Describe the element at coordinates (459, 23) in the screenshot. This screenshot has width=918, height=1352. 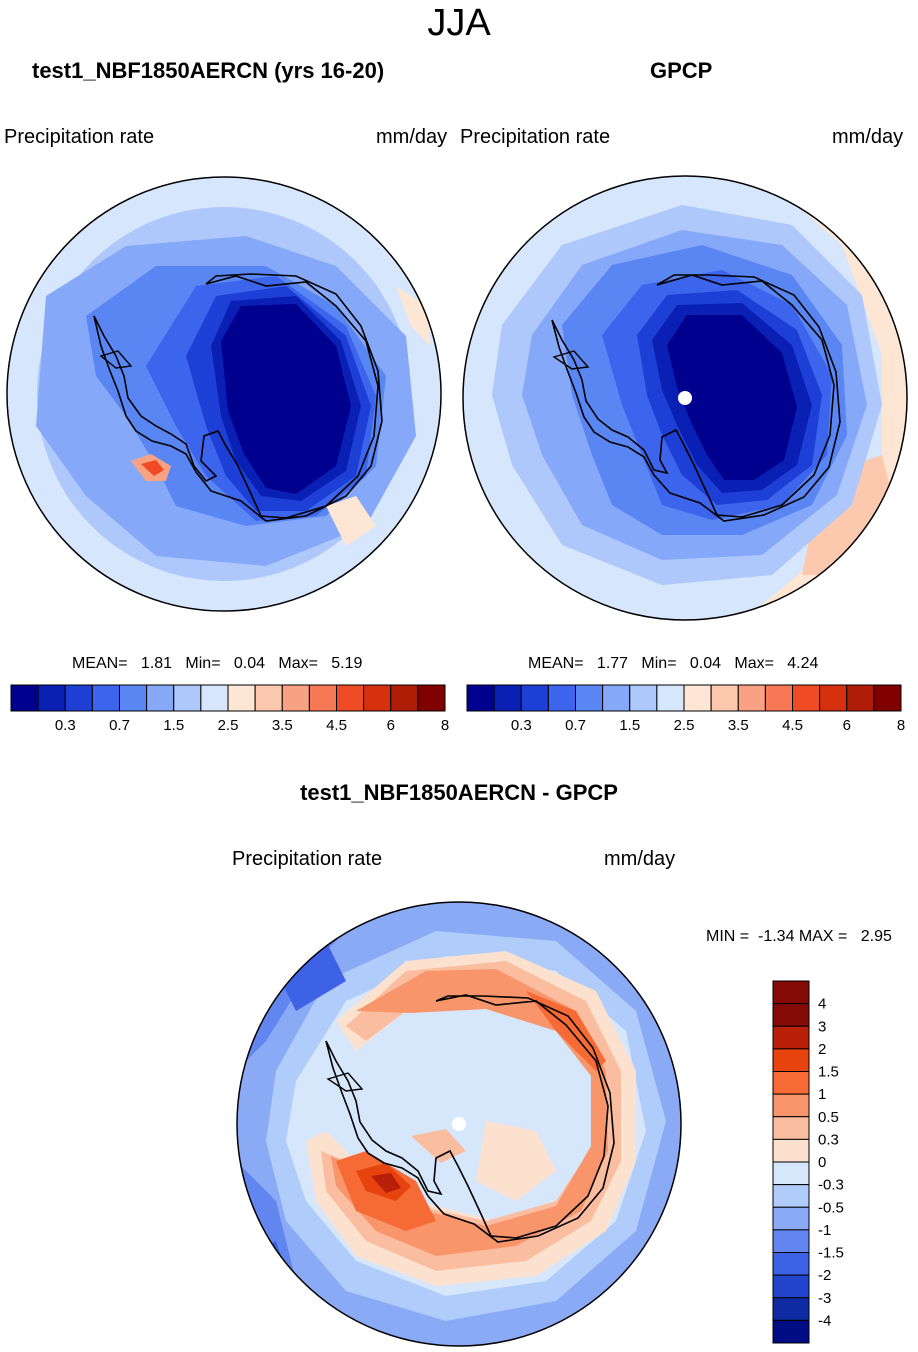
I see `figure-title: JJA` at that location.